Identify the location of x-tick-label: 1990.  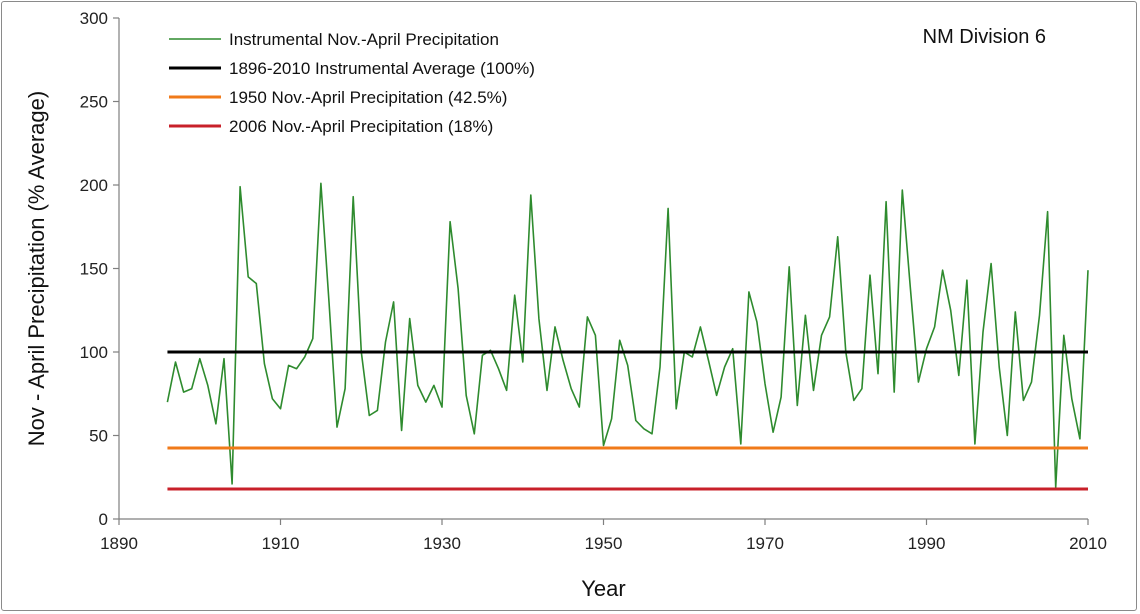
(927, 543).